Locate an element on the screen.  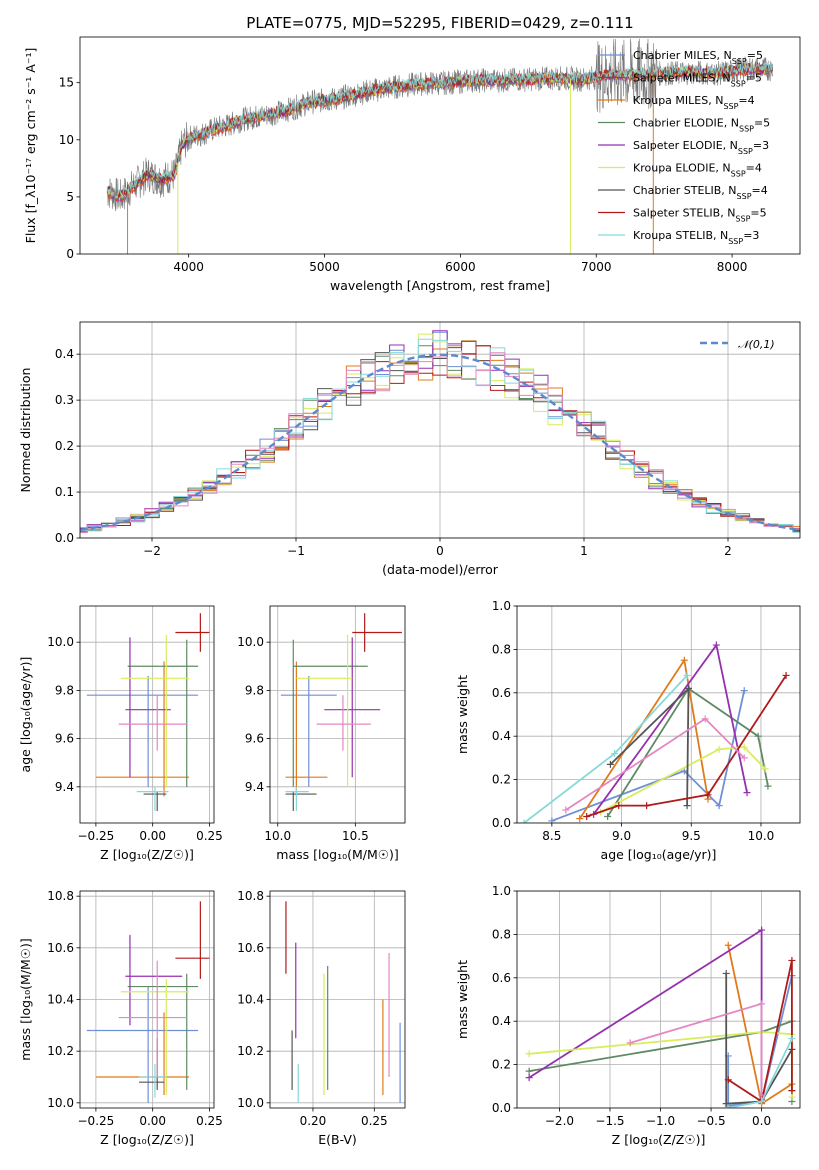
x-tick-label: 5000 is located at coordinates (324, 267).